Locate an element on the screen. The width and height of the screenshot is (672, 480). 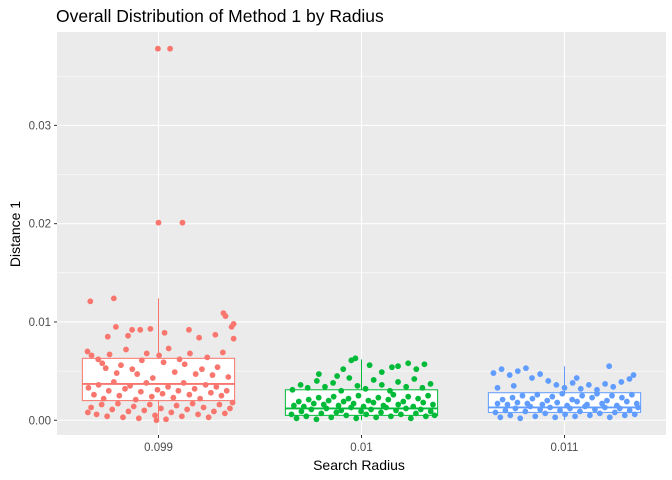
x-tick-label: 0.011 is located at coordinates (565, 448).